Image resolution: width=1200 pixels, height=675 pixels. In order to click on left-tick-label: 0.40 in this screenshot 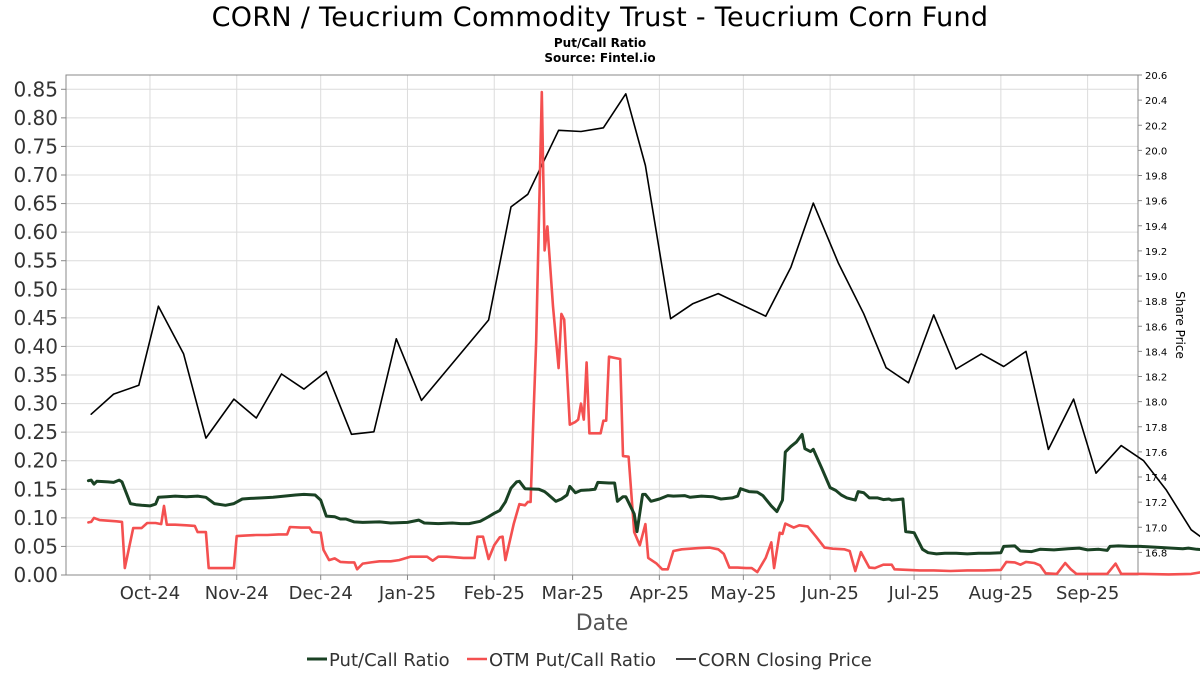, I will do `click(35, 346)`.